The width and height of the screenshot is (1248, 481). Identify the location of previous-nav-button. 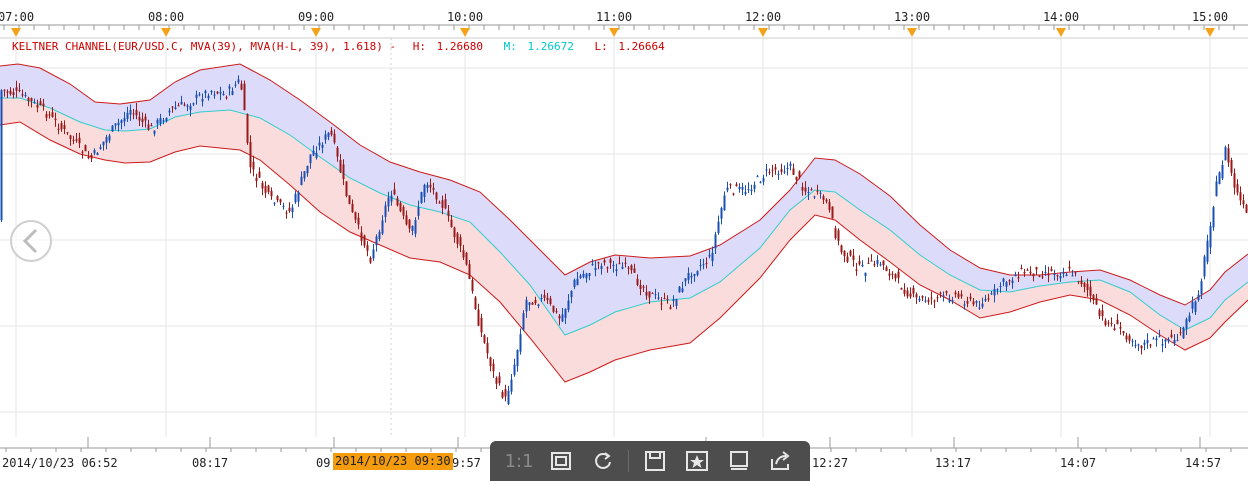
(31, 241).